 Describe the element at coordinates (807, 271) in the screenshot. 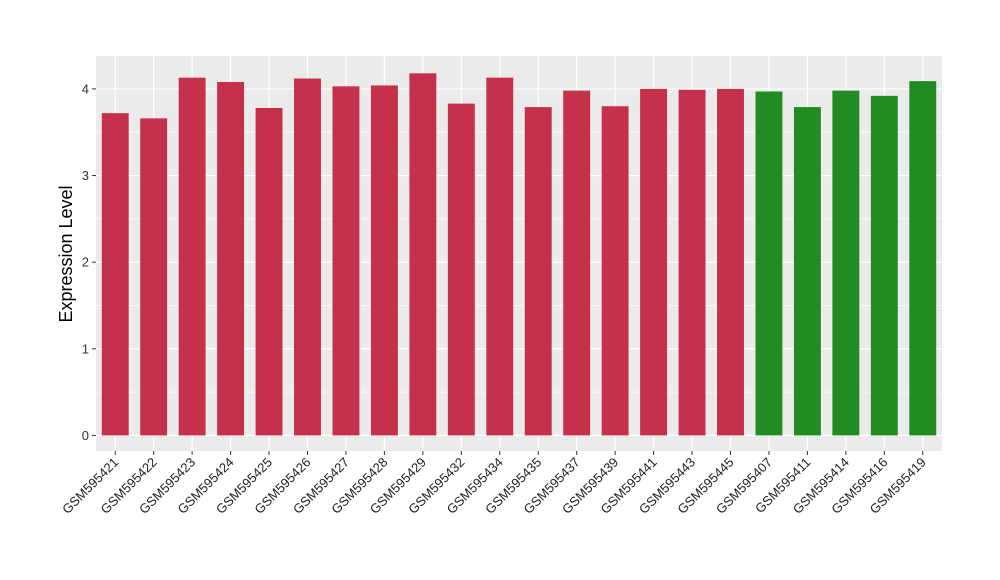

I see `bar-GSM595411` at that location.